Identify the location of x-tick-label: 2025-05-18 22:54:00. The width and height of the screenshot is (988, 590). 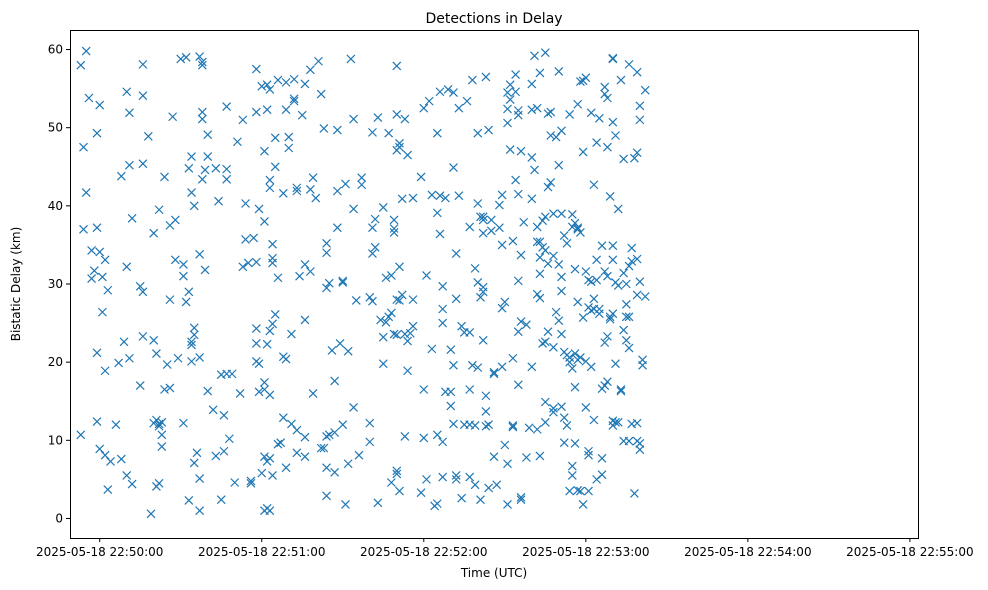
(747, 552).